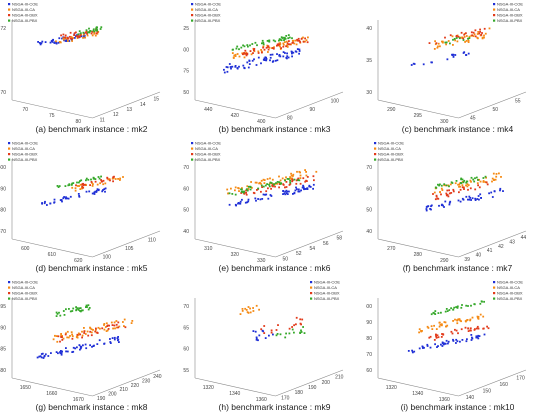 Image resolution: width=550 pixels, height=417 pixels. What do you see at coordinates (25, 143) in the screenshot?
I see `legend-label: NSGA-III-COE` at bounding box center [25, 143].